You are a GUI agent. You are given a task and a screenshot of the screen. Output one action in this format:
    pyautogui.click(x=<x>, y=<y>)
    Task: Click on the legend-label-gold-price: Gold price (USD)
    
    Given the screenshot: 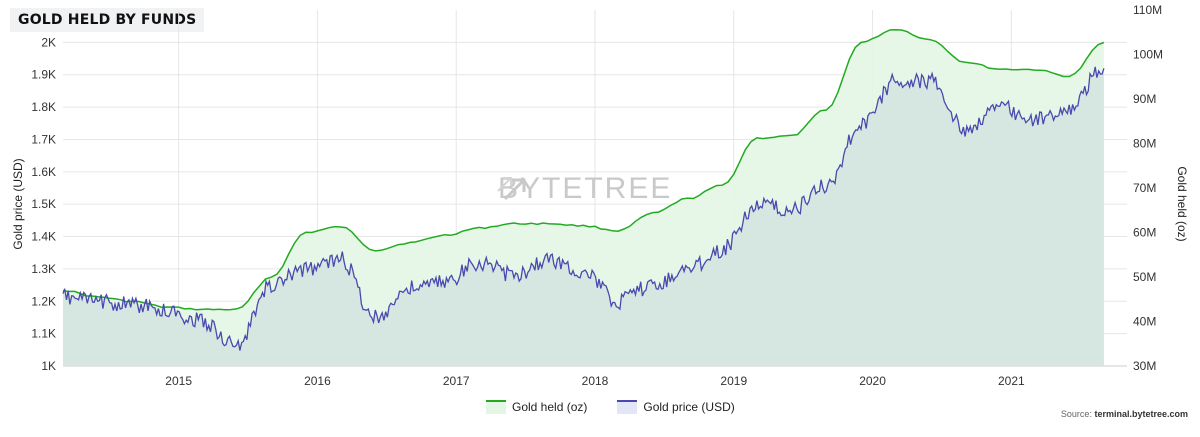 What is the action you would take?
    pyautogui.click(x=689, y=407)
    